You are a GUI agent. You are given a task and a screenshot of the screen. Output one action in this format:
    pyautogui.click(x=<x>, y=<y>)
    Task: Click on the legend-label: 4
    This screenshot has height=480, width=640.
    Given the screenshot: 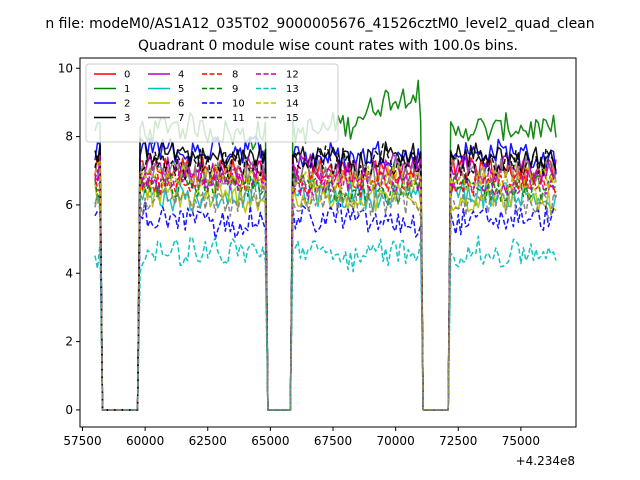 What is the action you would take?
    pyautogui.click(x=181, y=75)
    